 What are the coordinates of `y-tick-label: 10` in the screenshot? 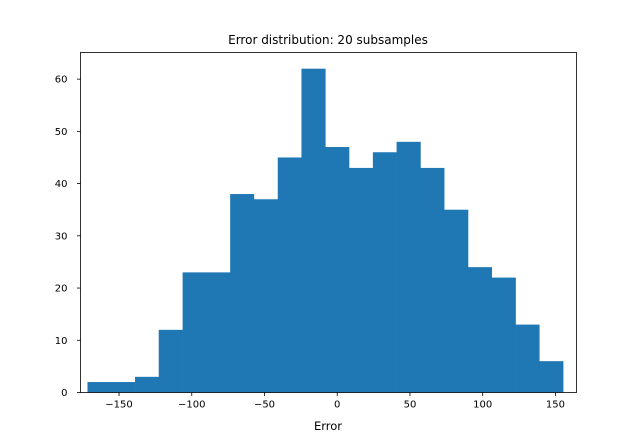 It's located at (61, 341).